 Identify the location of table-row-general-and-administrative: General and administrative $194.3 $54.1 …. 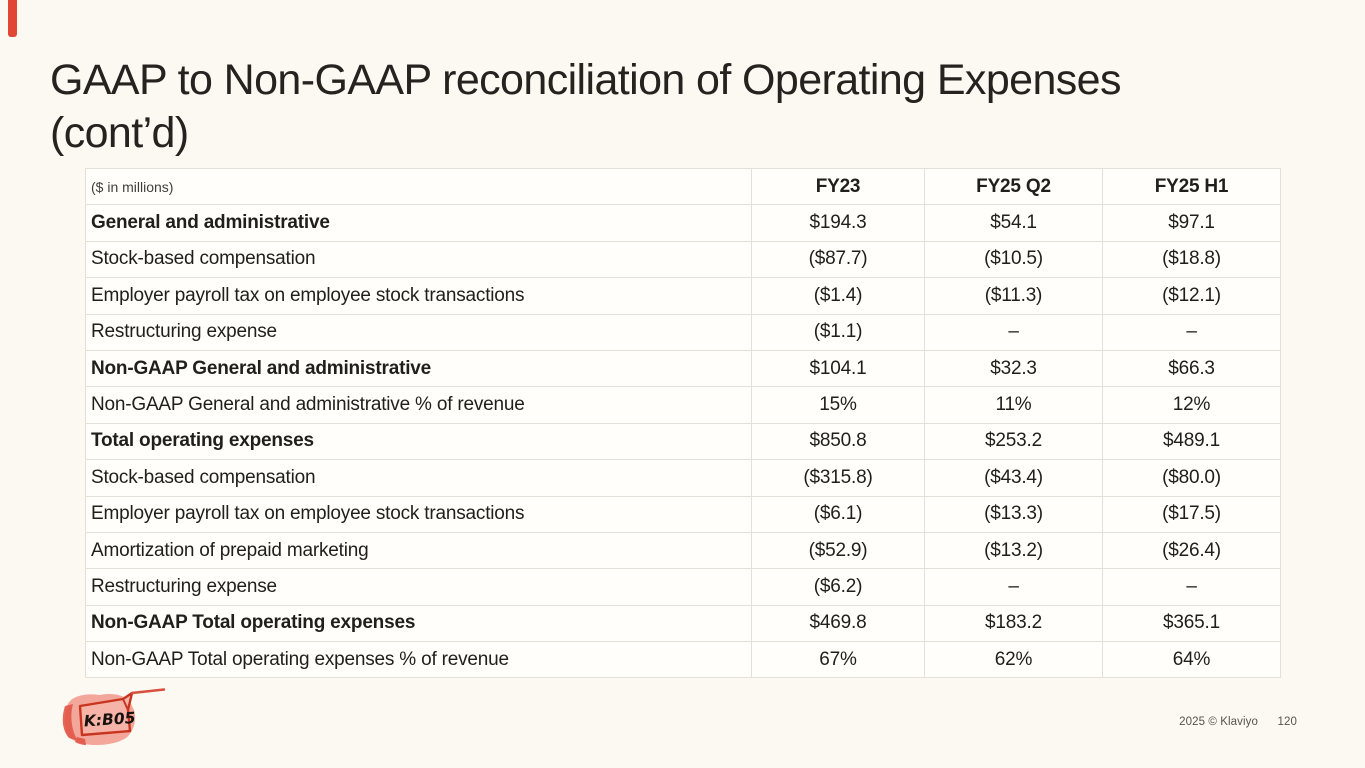
(683, 223).